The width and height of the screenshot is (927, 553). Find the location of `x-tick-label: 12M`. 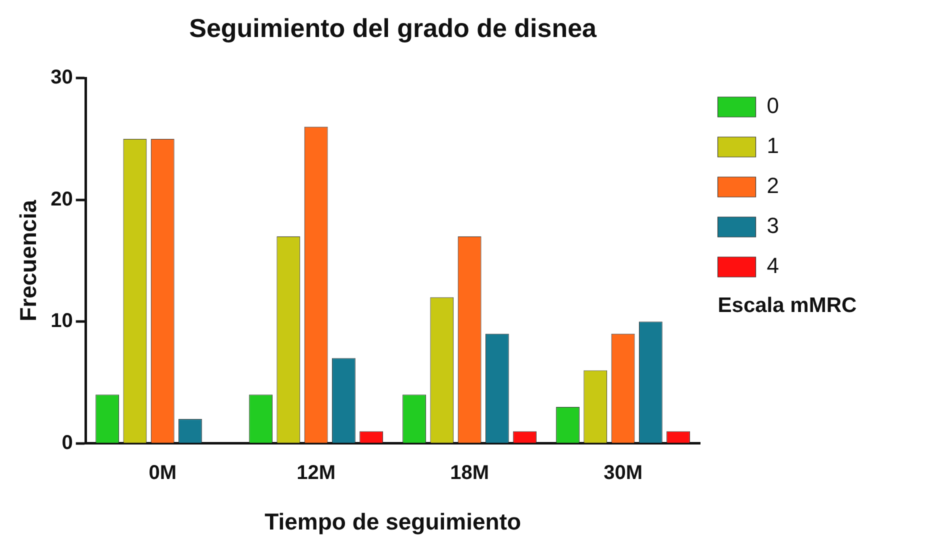

x-tick-label: 12M is located at coordinates (316, 473).